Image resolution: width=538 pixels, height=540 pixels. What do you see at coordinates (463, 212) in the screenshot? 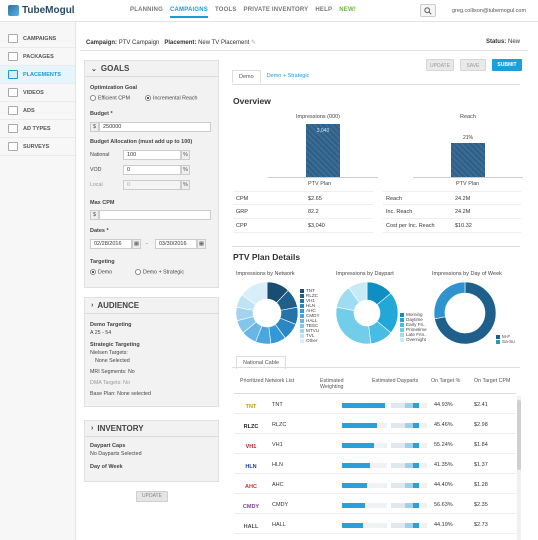
I see `metric-inc-reach-value: 24.2M` at bounding box center [463, 212].